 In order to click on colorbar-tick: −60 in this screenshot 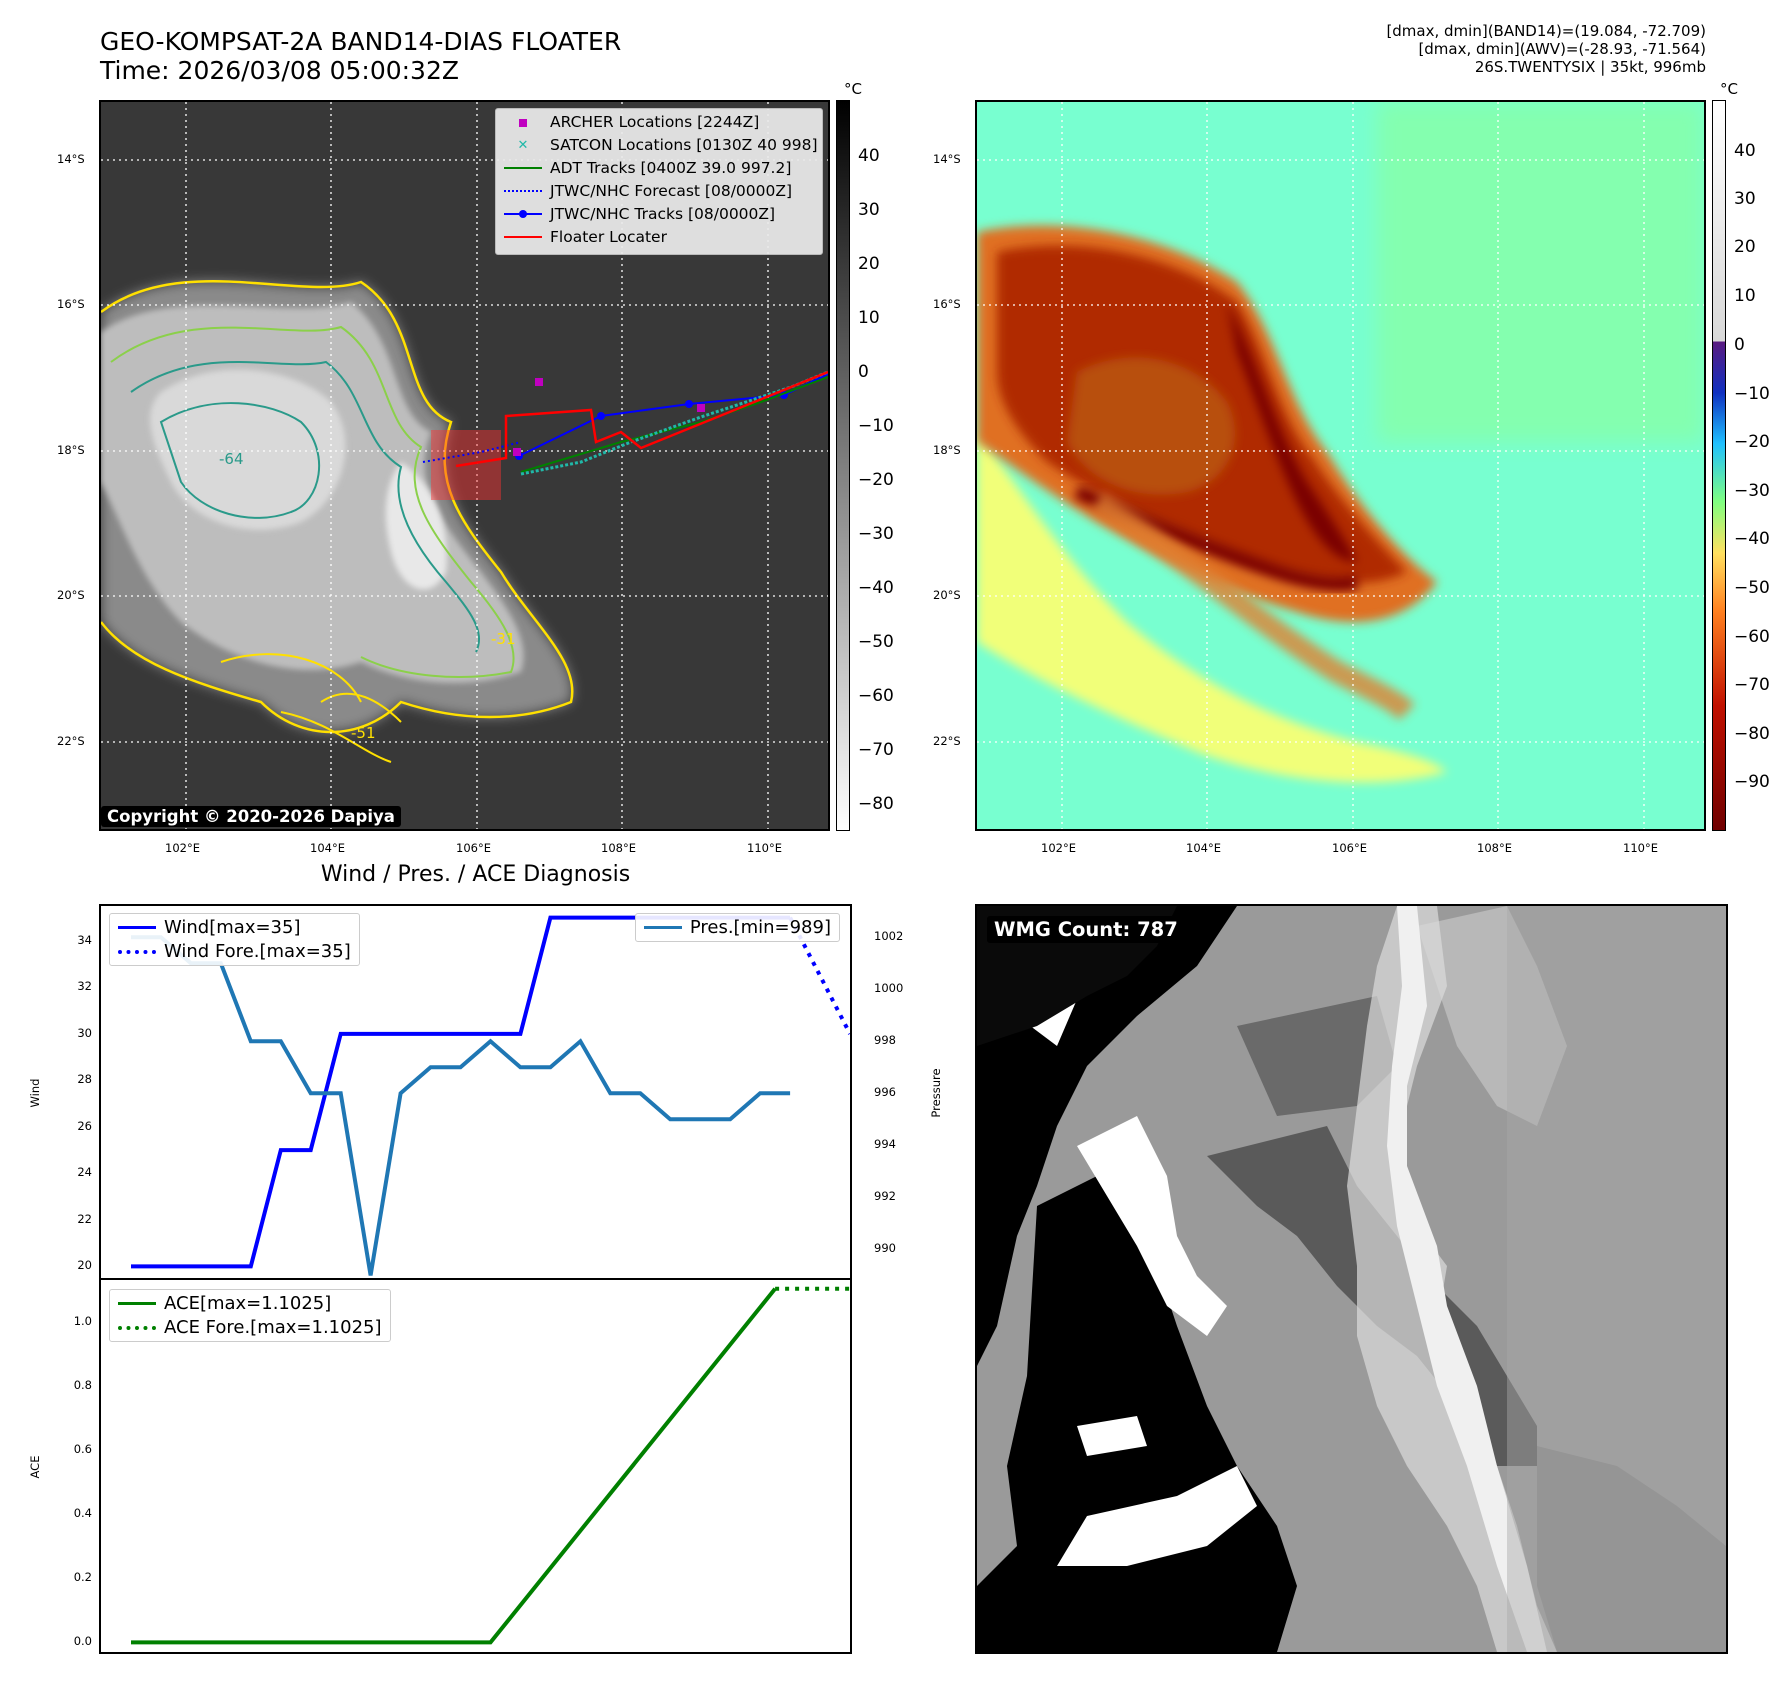, I will do `click(1752, 637)`.